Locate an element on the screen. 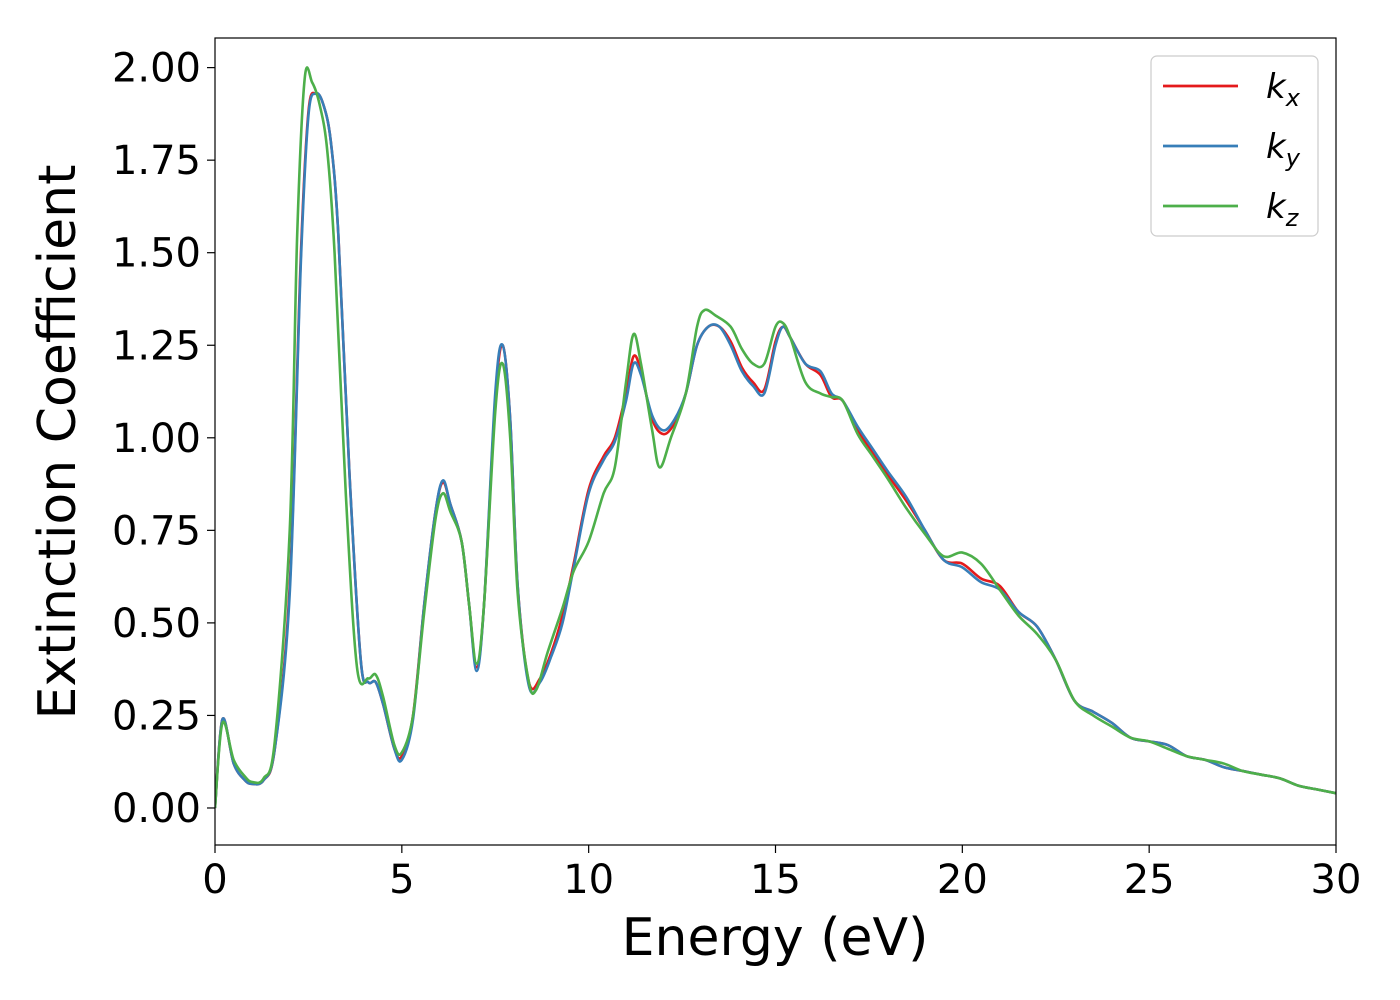 This screenshot has height=1000, width=1400. y-tick-label: 2.00 is located at coordinates (156, 69).